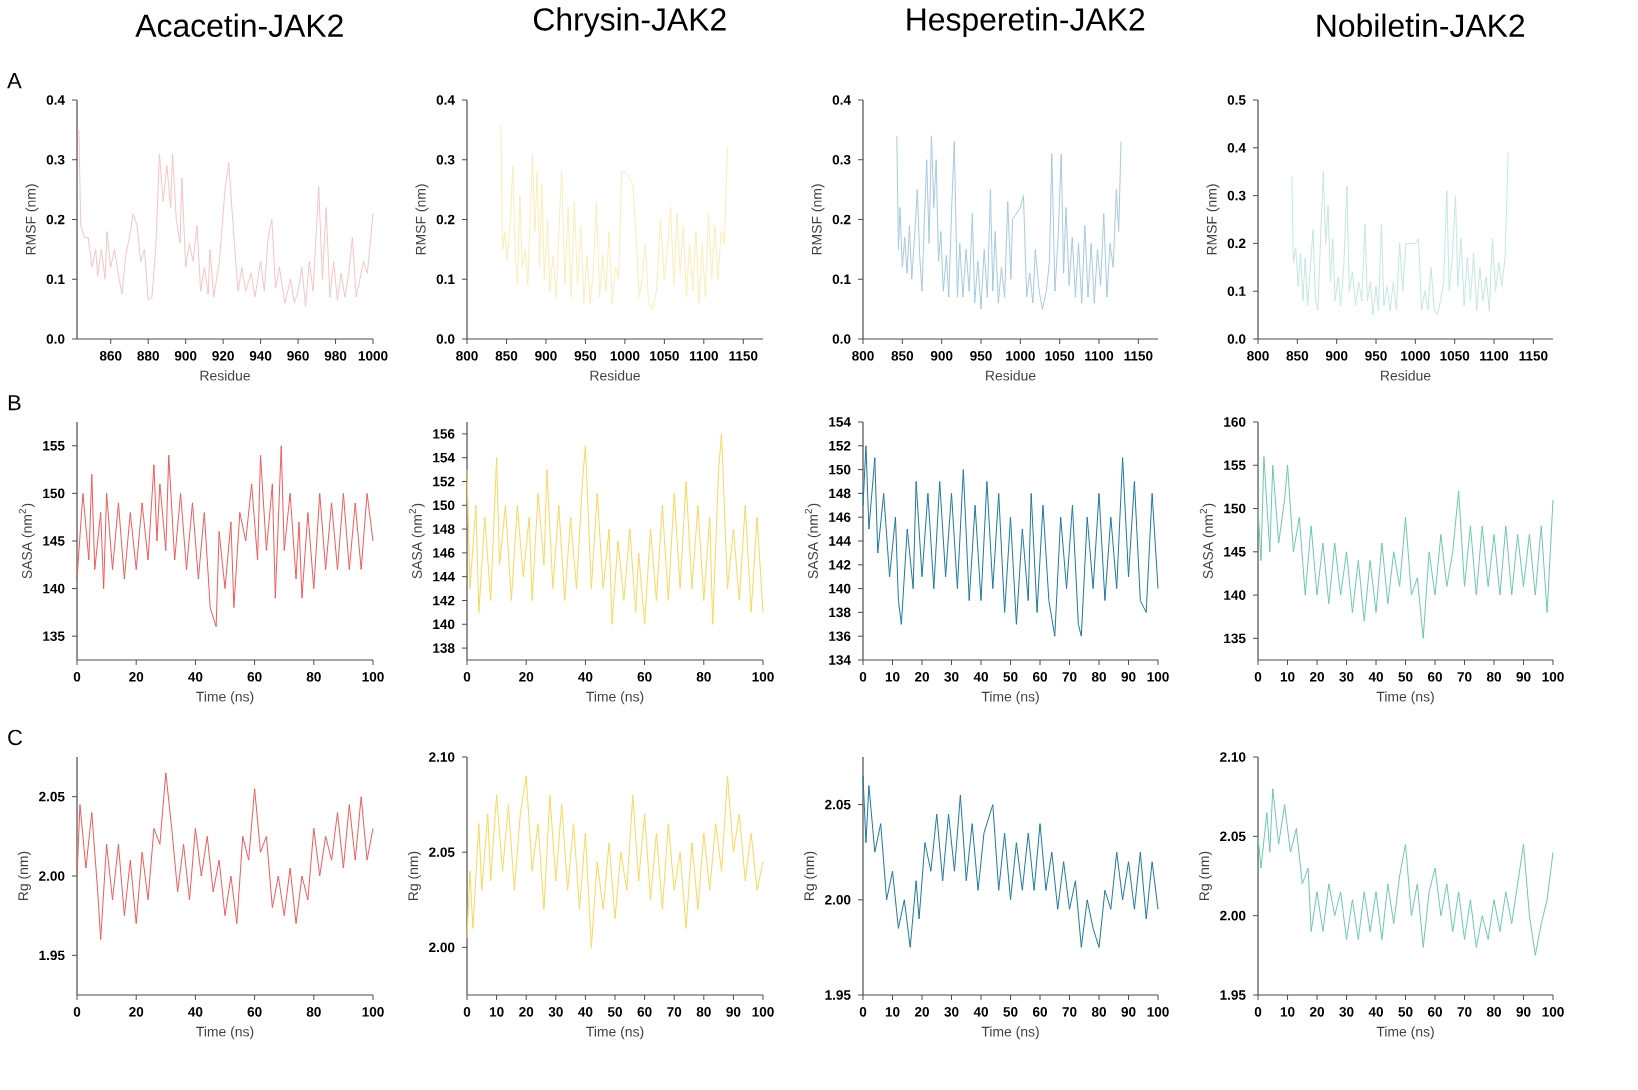 This screenshot has width=1638, height=1090. I want to click on y-tick-label: 146, so click(444, 553).